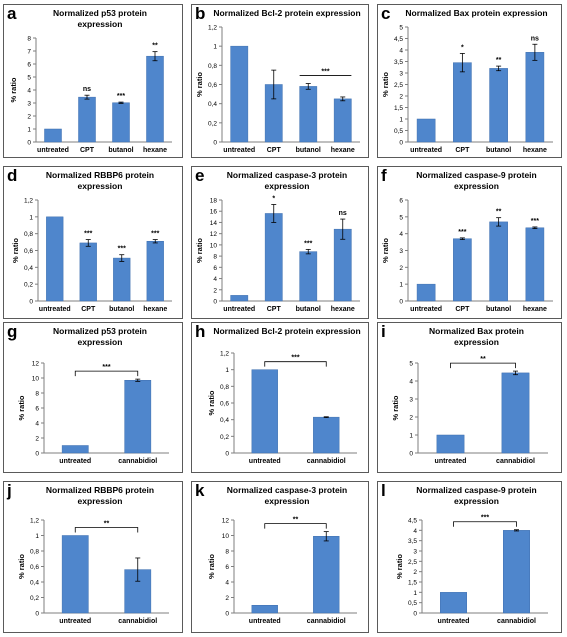  What do you see at coordinates (287, 13) in the screenshot?
I see `chart-title-line: Normalized Bcl-2 protein expression` at bounding box center [287, 13].